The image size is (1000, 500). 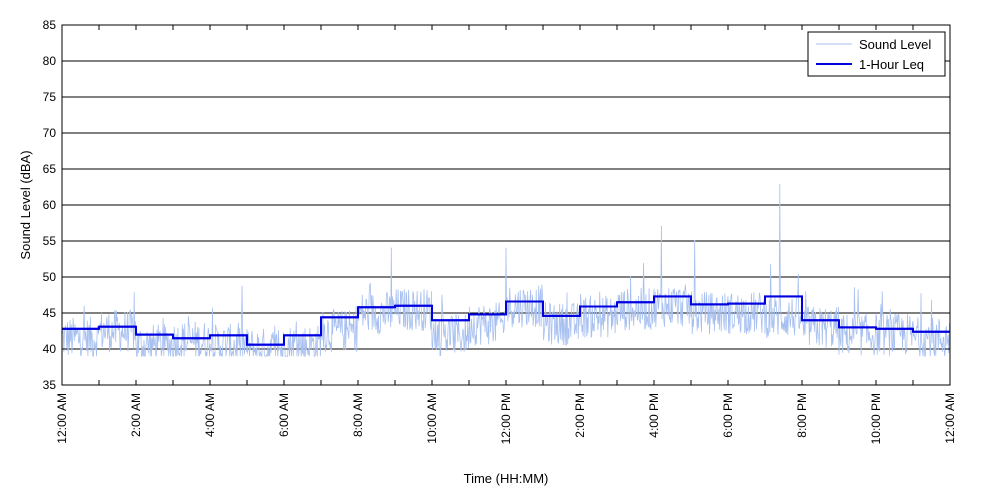 What do you see at coordinates (802, 415) in the screenshot?
I see `x-tick-label: 8:00 PM` at bounding box center [802, 415].